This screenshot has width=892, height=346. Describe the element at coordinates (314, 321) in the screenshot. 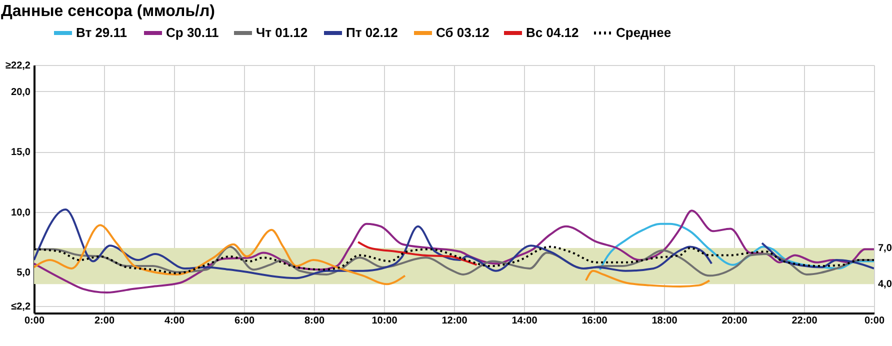

I see `x-tick-label: 8:00` at that location.